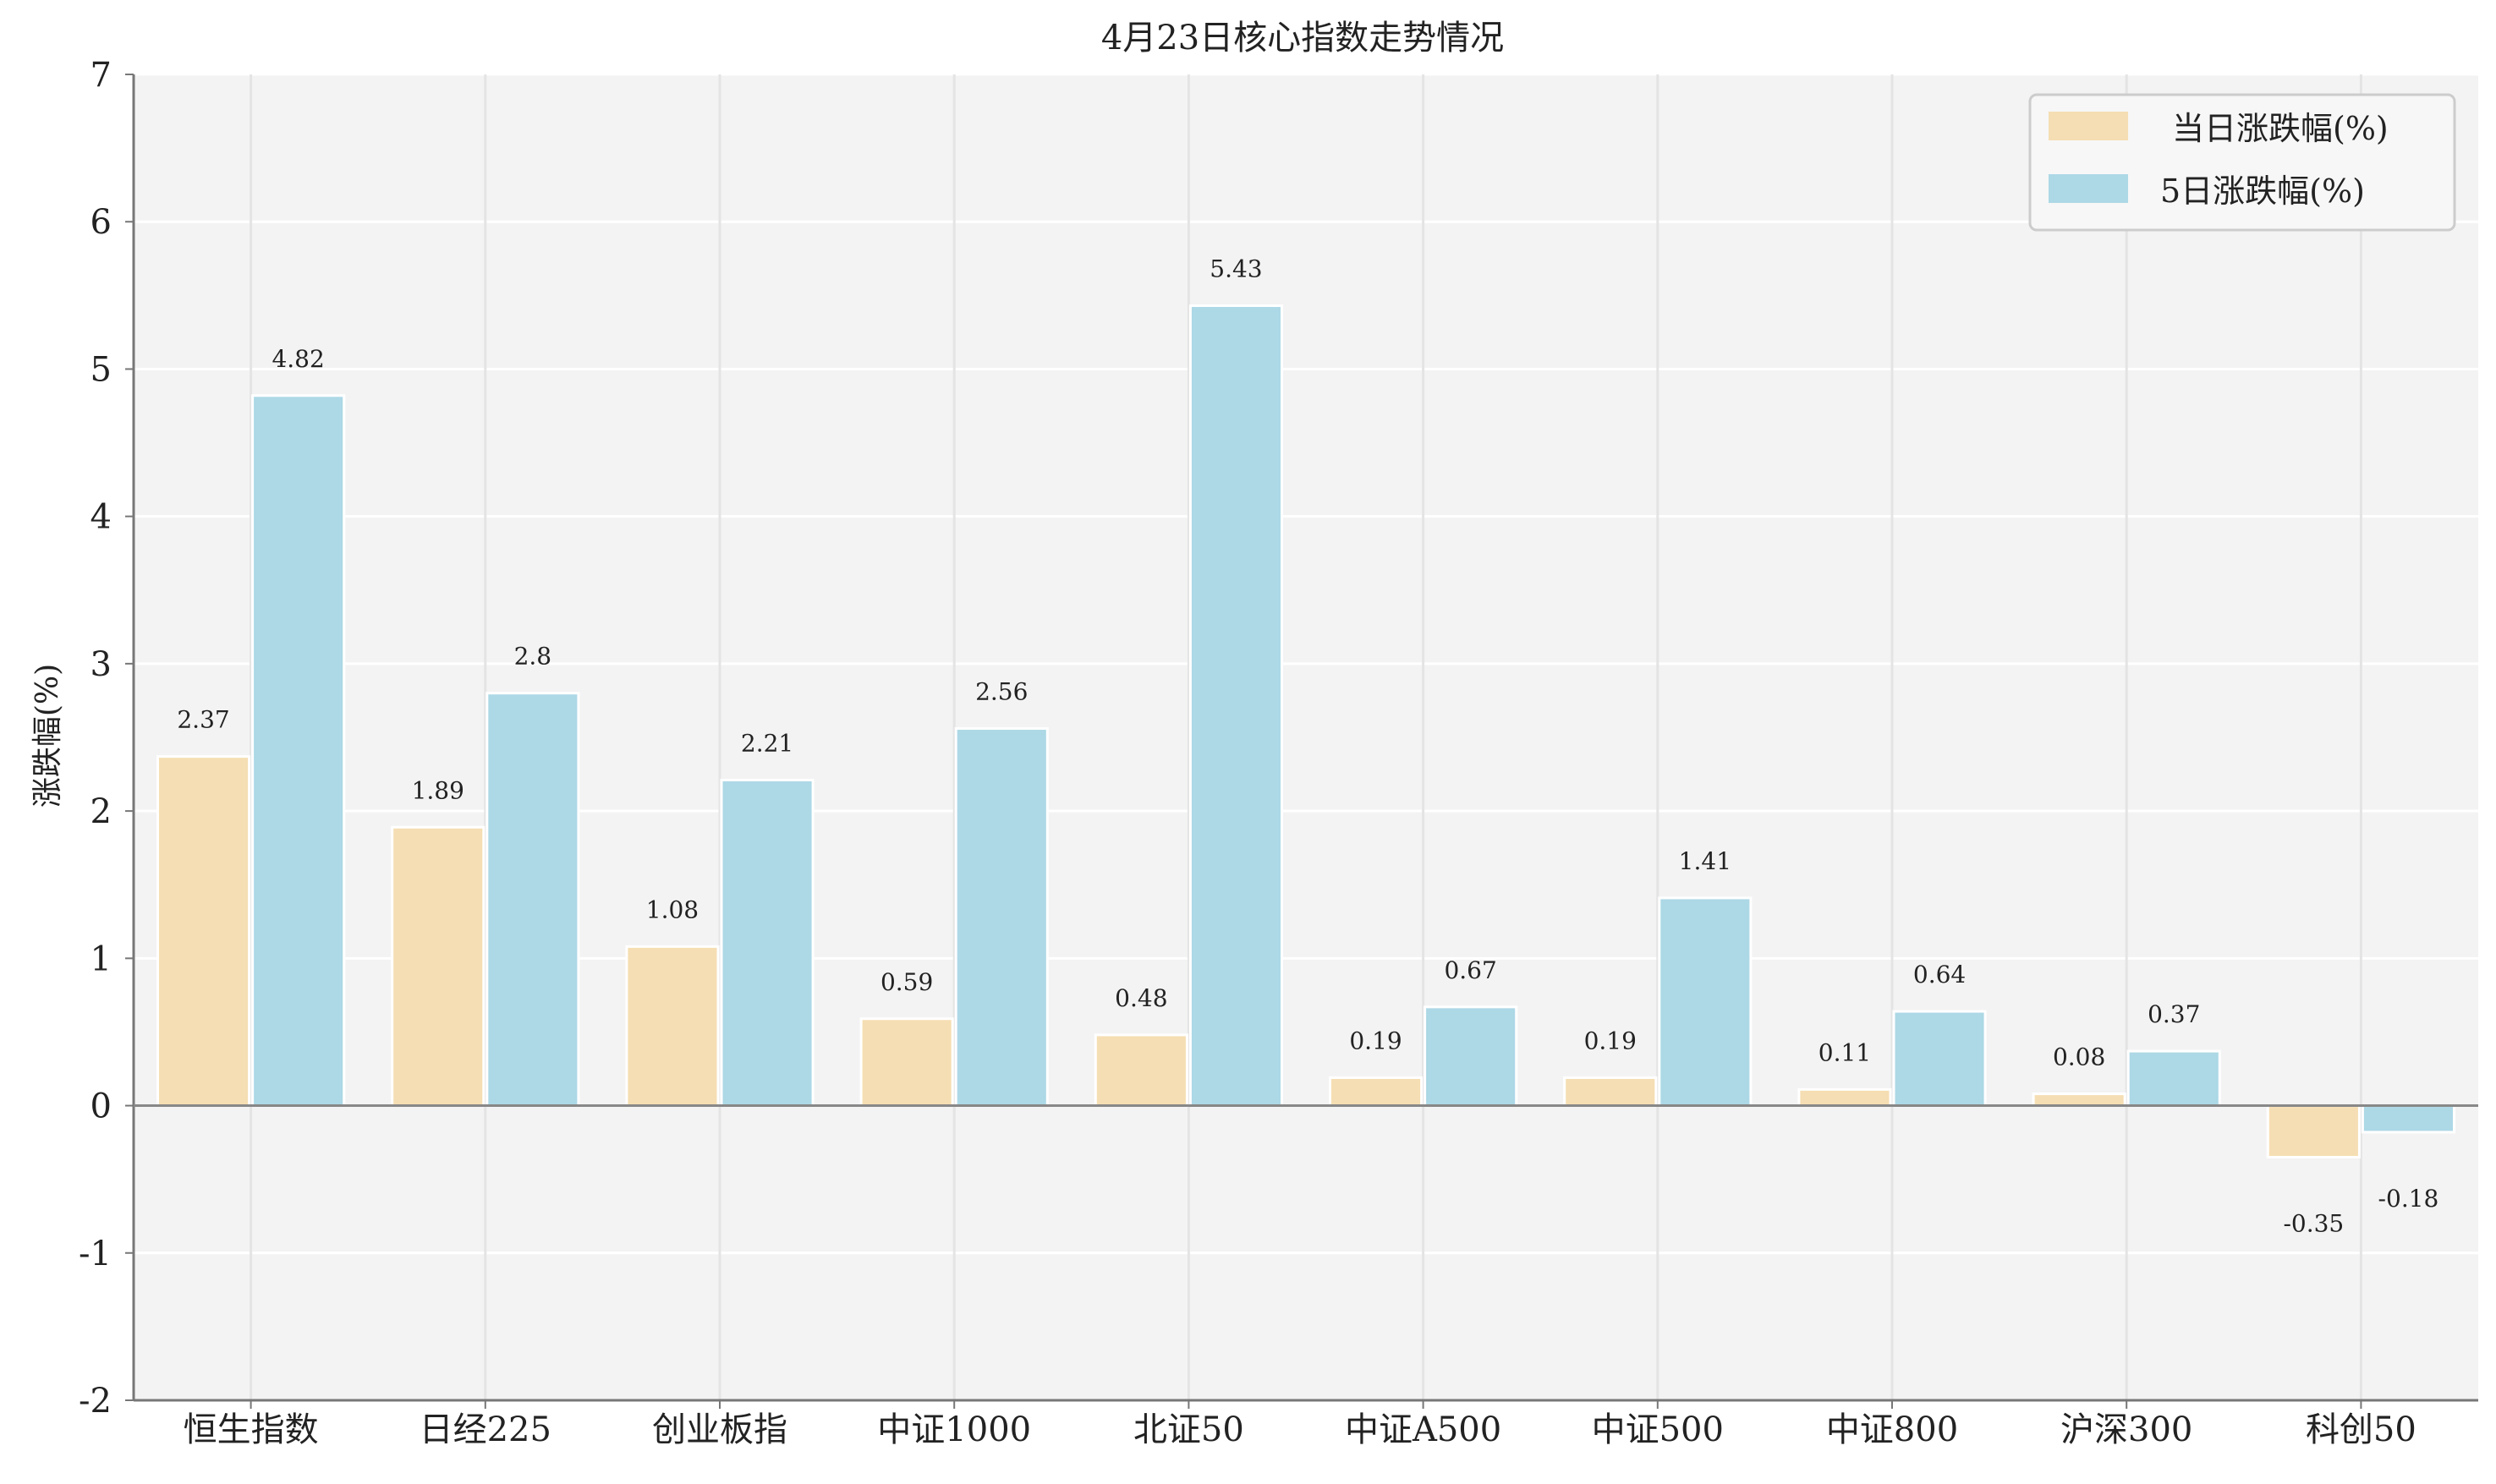 This screenshot has width=2496, height=1484. What do you see at coordinates (2174, 1014) in the screenshot?
I see `data-label-5day: 0.37` at bounding box center [2174, 1014].